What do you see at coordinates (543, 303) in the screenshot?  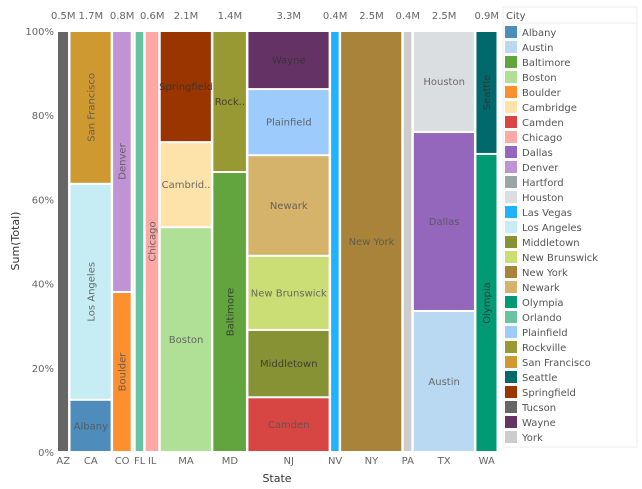 I see `legend-label: Olympia` at bounding box center [543, 303].